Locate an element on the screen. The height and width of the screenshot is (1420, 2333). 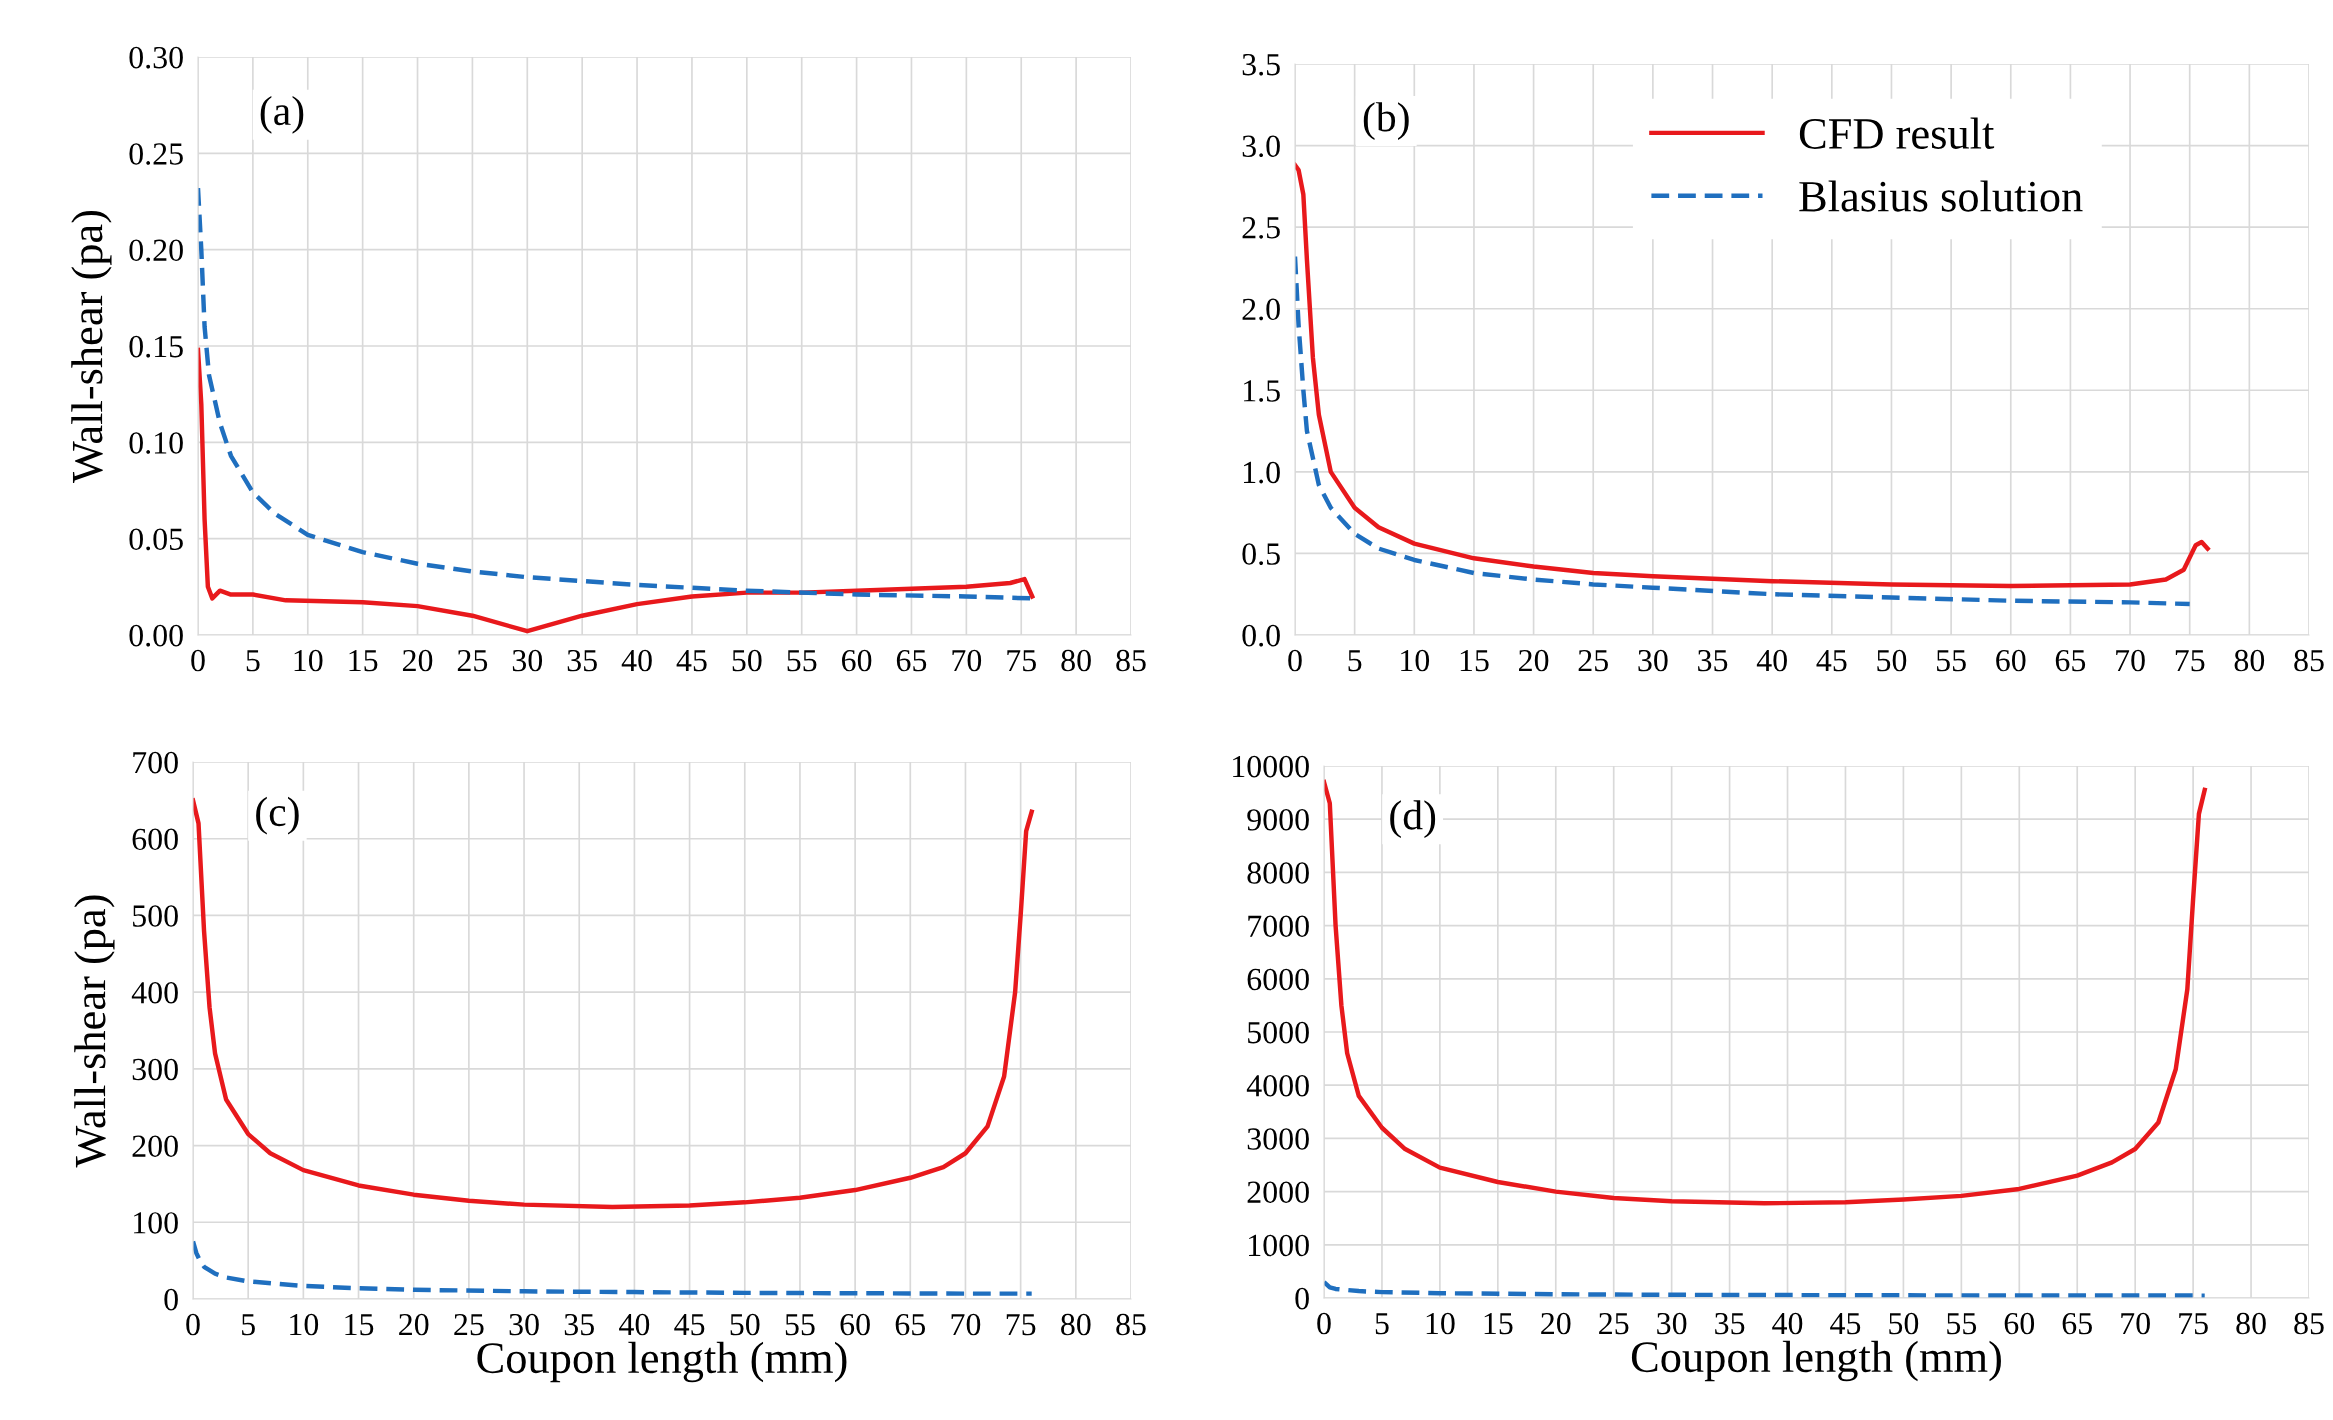
y-tick-label: 9000 is located at coordinates (1278, 820).